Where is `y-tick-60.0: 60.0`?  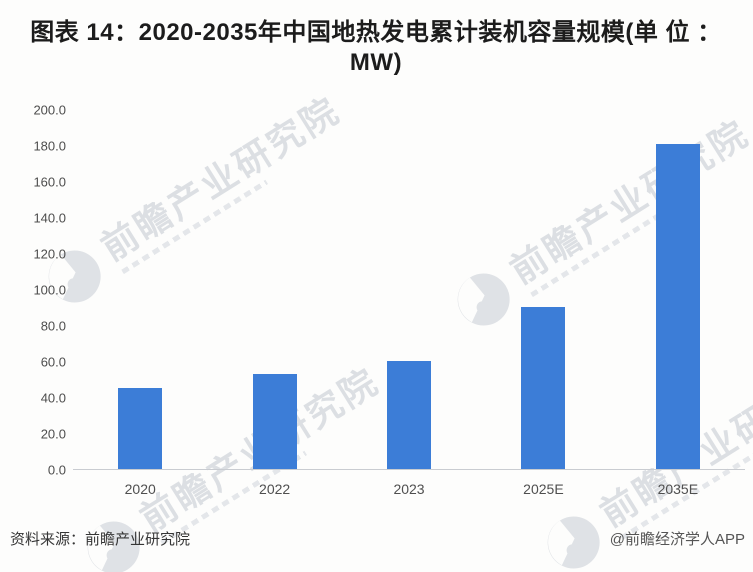
y-tick-60.0: 60.0 is located at coordinates (53, 362).